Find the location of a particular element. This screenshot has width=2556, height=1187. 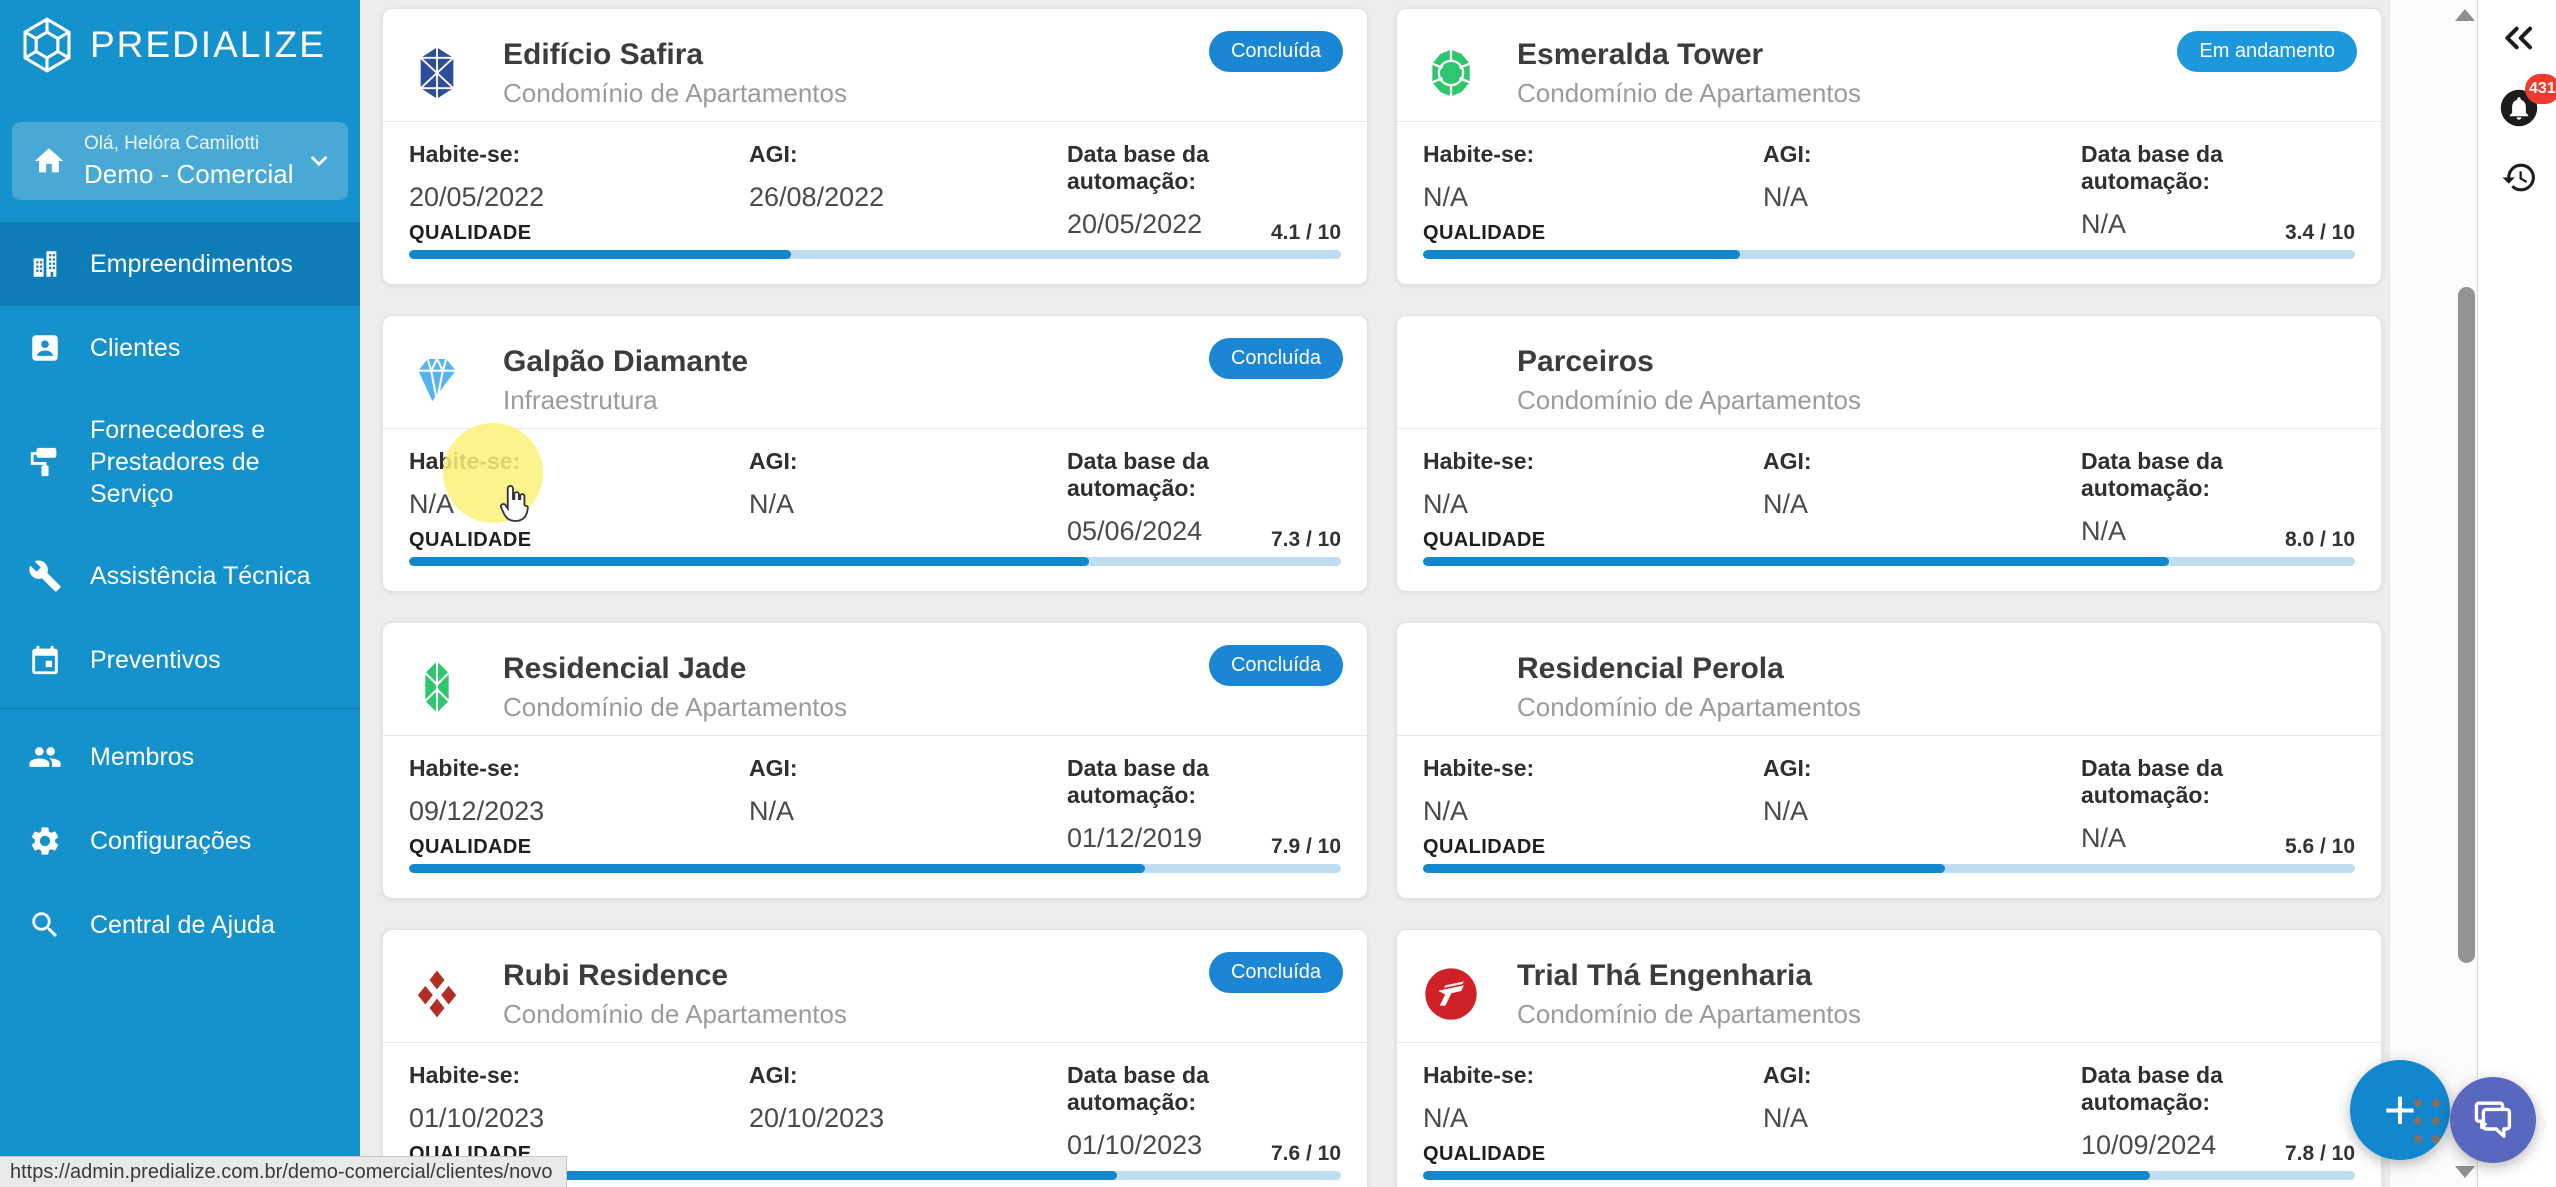

property-title: Galpão Diamante is located at coordinates (626, 361).